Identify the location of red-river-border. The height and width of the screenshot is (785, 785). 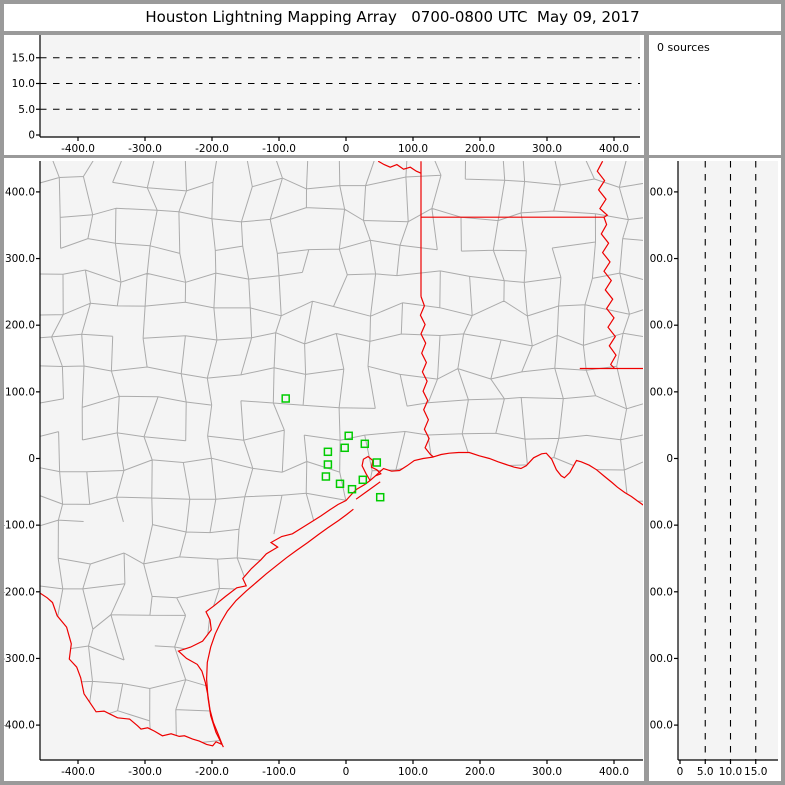
(399, 167).